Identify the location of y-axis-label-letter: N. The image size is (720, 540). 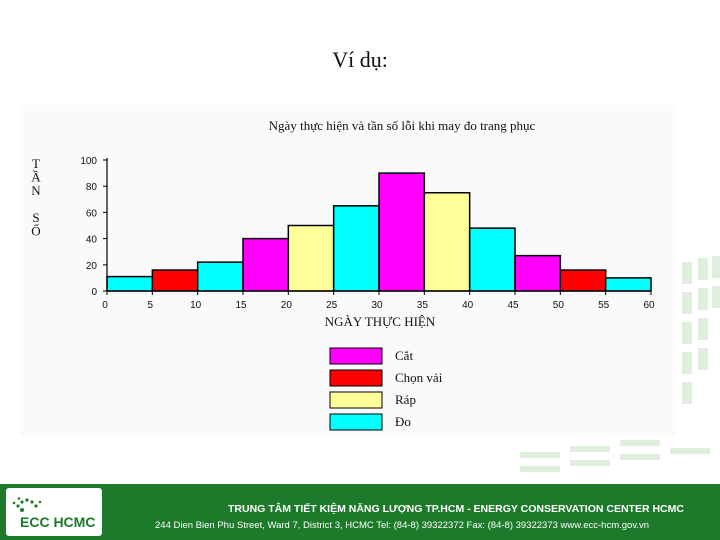
(36, 190).